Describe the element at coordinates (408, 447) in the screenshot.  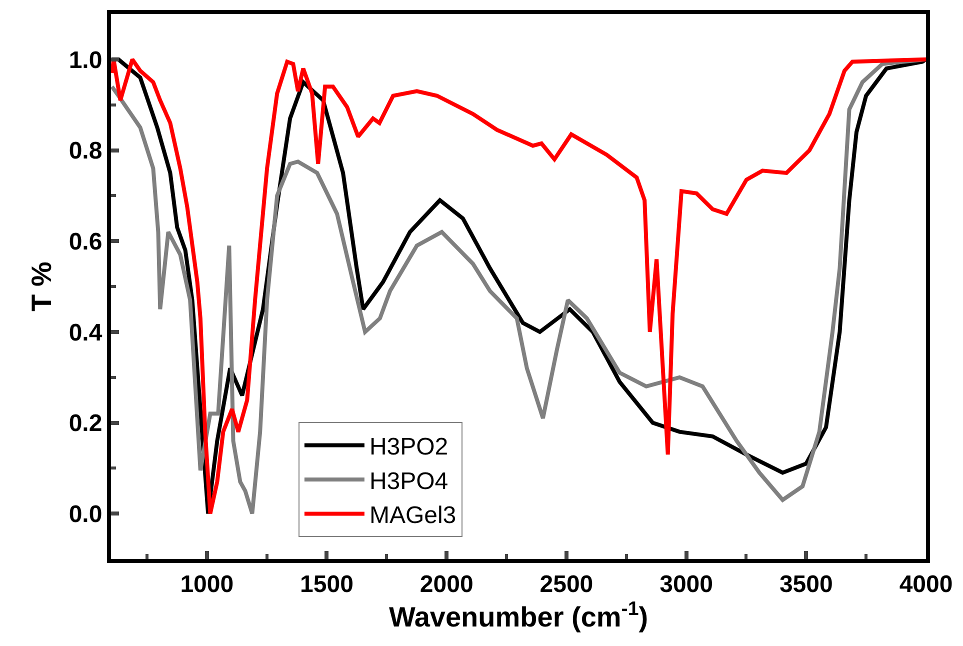
I see `legend-label: H3PO2` at that location.